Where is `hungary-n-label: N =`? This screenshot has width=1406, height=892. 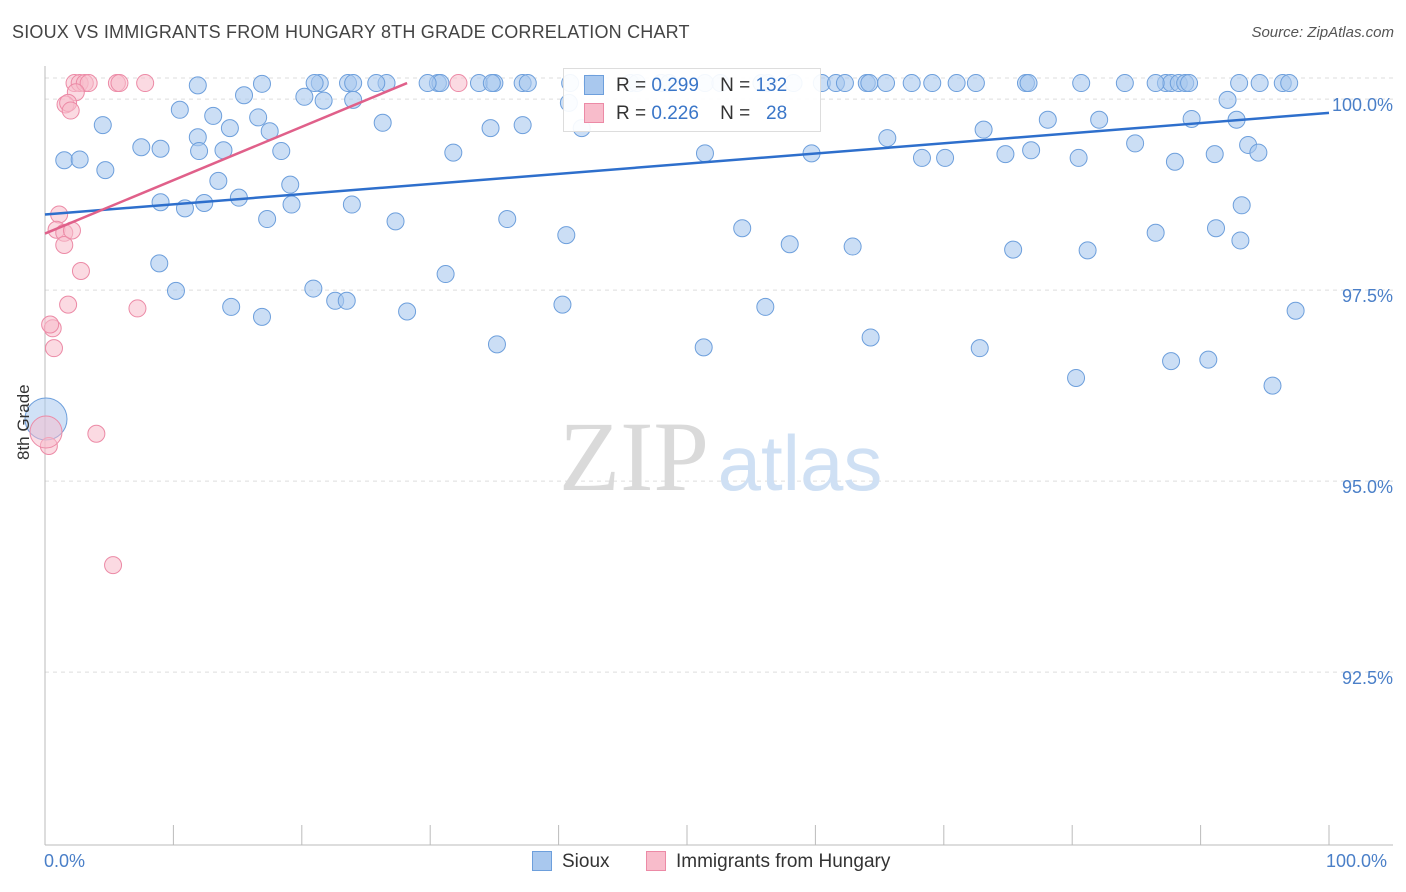 hungary-n-label: N = is located at coordinates (735, 113).